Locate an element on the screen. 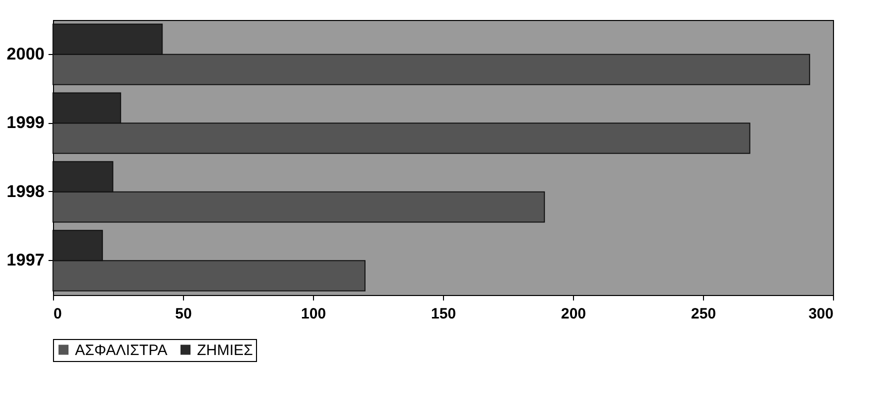  x-tick-label: 100 is located at coordinates (313, 314).